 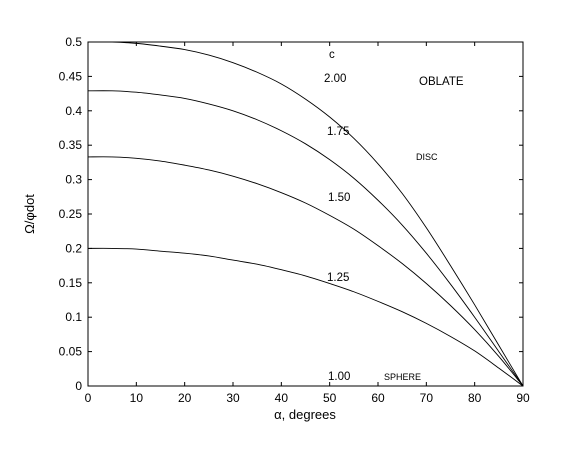 I want to click on x-tick-label: 60, so click(x=378, y=398).